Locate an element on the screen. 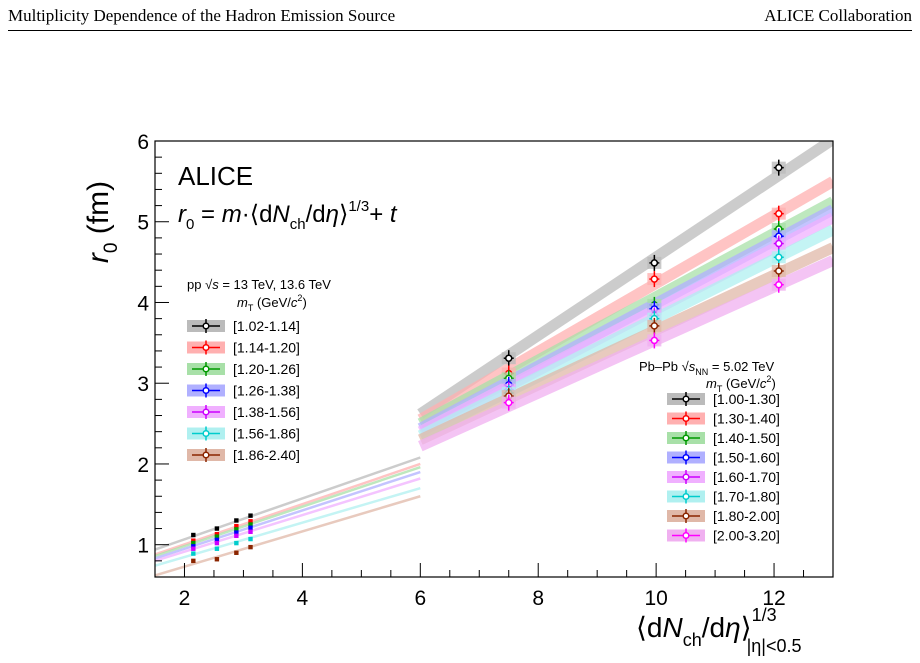 This screenshot has width=920, height=663. x-tick-label-4: 10 is located at coordinates (655, 598).